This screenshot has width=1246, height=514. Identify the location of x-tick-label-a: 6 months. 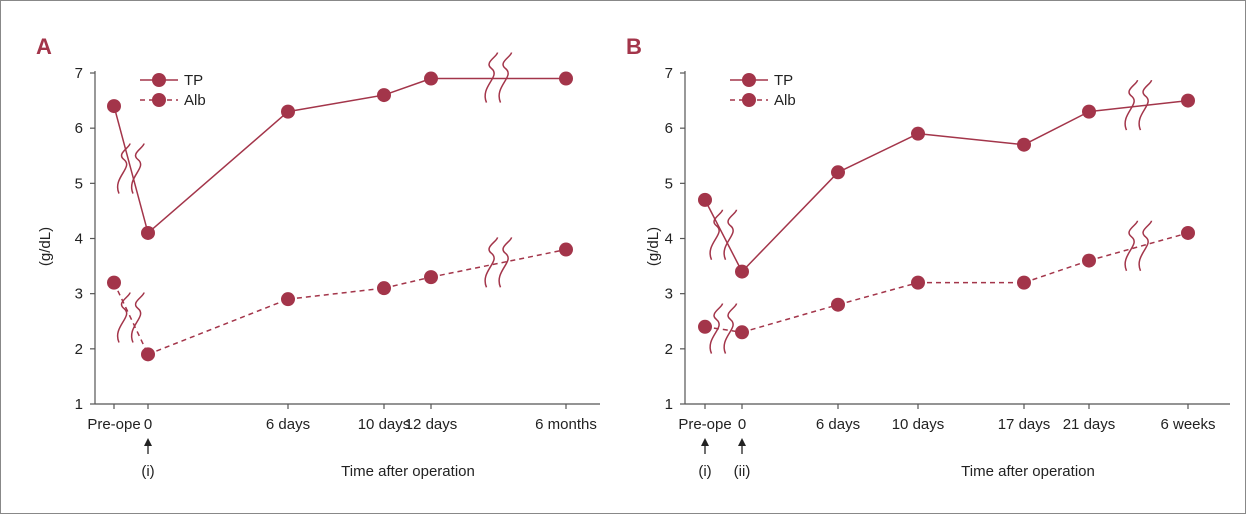
(566, 424).